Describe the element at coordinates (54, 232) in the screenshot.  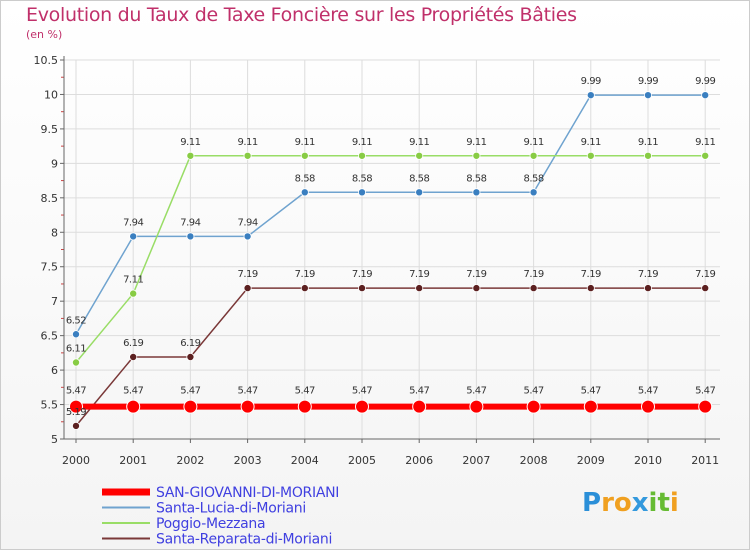
I see `y-tick-label: 8` at that location.